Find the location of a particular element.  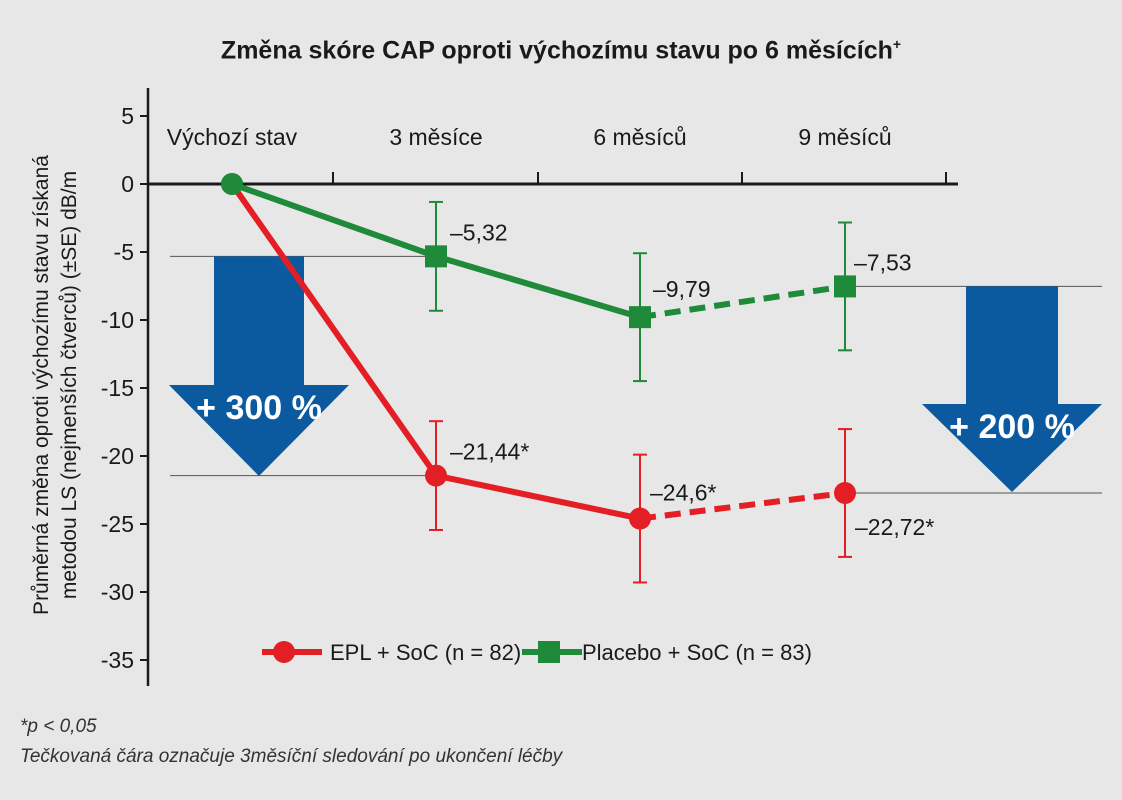

data-label: –24,6* is located at coordinates (683, 493).